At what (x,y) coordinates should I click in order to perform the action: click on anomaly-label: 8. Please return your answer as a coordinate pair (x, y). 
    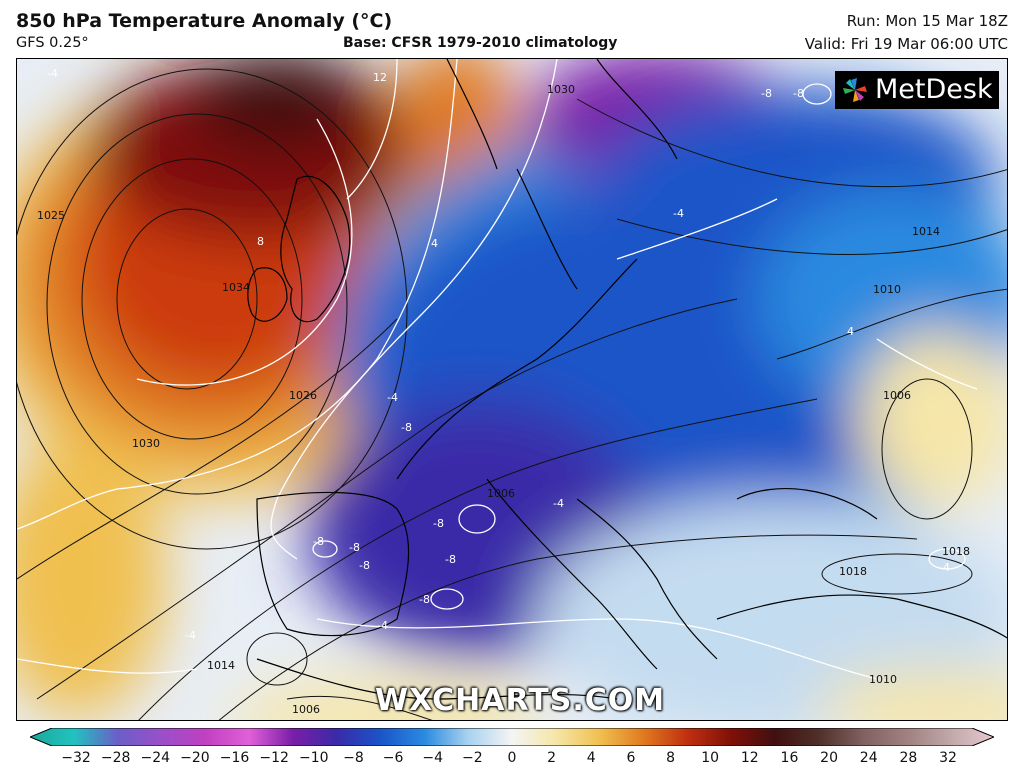
    Looking at the image, I should click on (260, 241).